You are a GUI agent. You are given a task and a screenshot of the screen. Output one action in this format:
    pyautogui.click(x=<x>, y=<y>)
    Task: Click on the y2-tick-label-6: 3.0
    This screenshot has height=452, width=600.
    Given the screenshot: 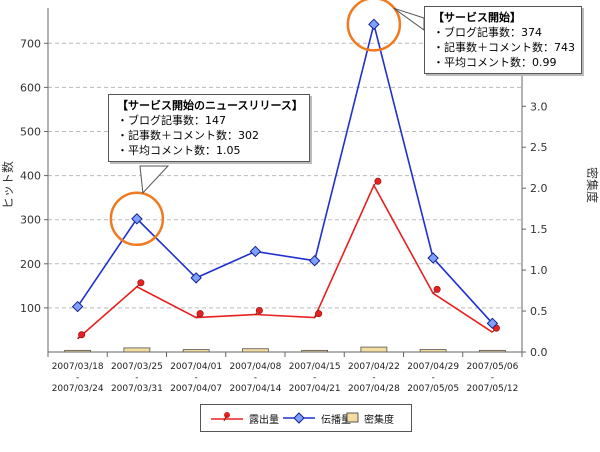 What is the action you would take?
    pyautogui.click(x=539, y=106)
    